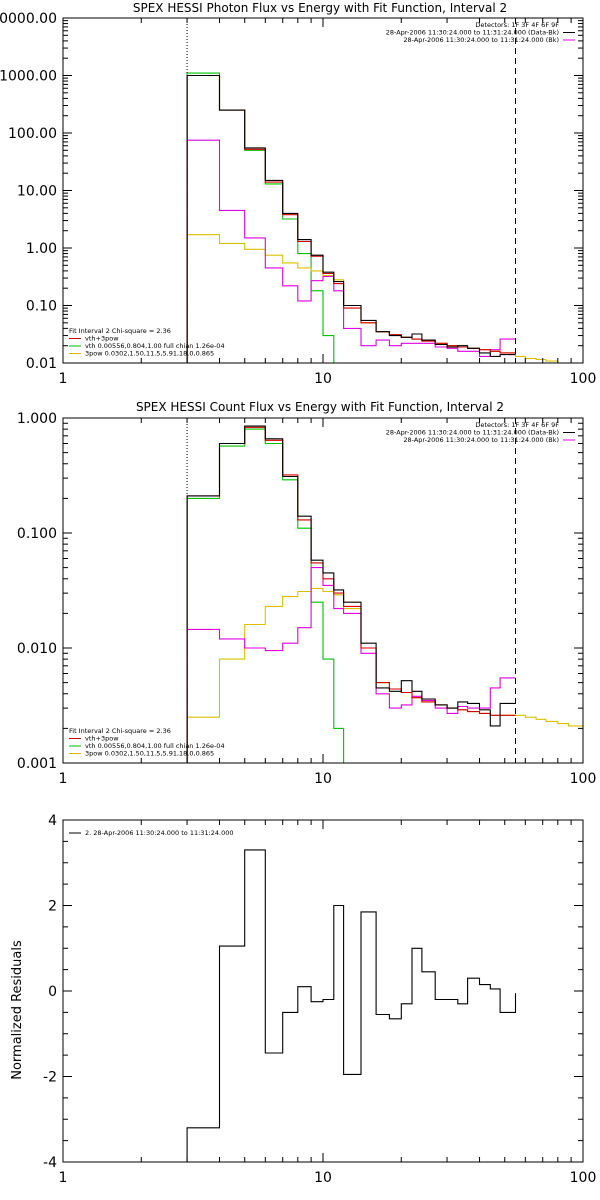 The height and width of the screenshot is (1200, 600). I want to click on series-data-bk, so click(351, 218).